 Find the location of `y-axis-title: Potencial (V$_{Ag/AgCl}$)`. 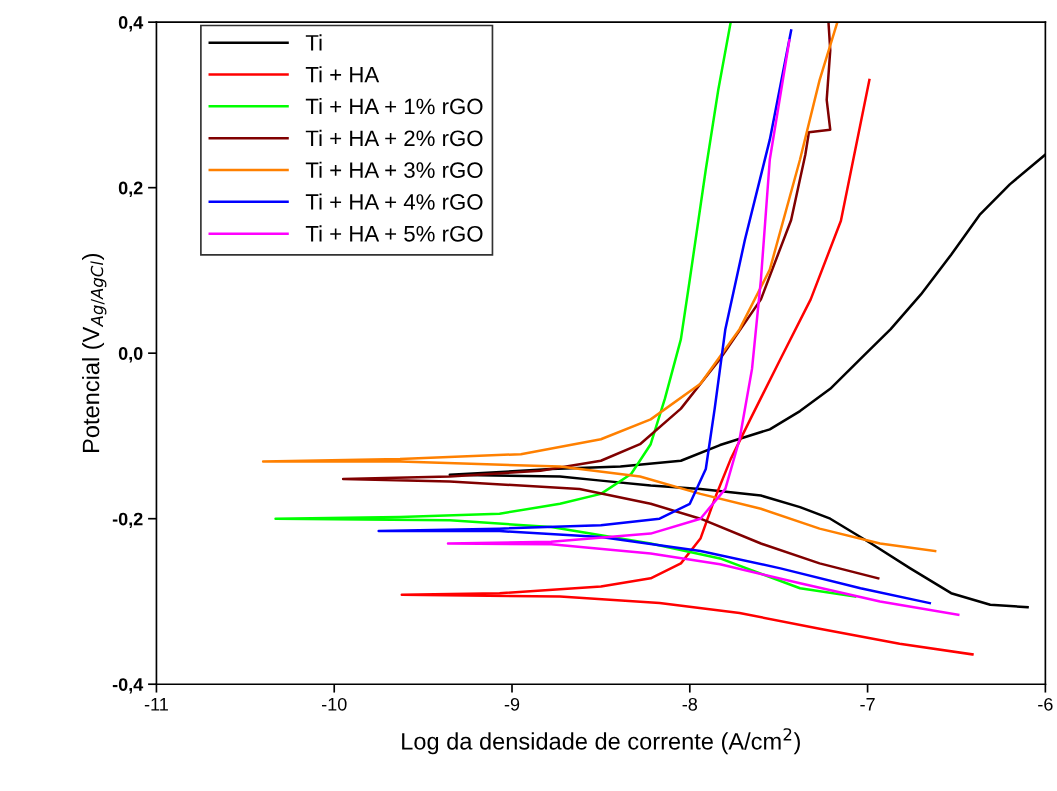

y-axis-title: Potencial (V$_{Ag/AgCl}$) is located at coordinates (94, 353).